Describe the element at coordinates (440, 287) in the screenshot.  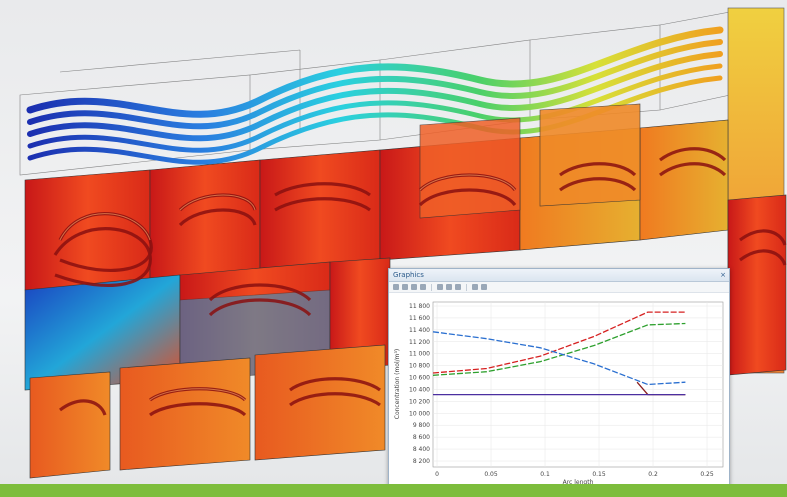
I see `pan-icon` at that location.